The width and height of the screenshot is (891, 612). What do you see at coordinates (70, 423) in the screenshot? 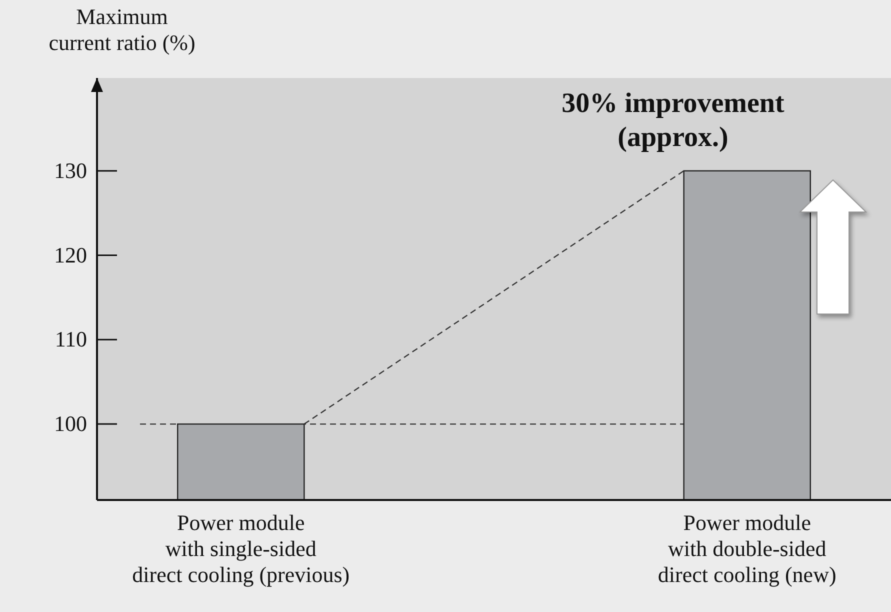
I see `y-tick-label: 100` at bounding box center [70, 423].